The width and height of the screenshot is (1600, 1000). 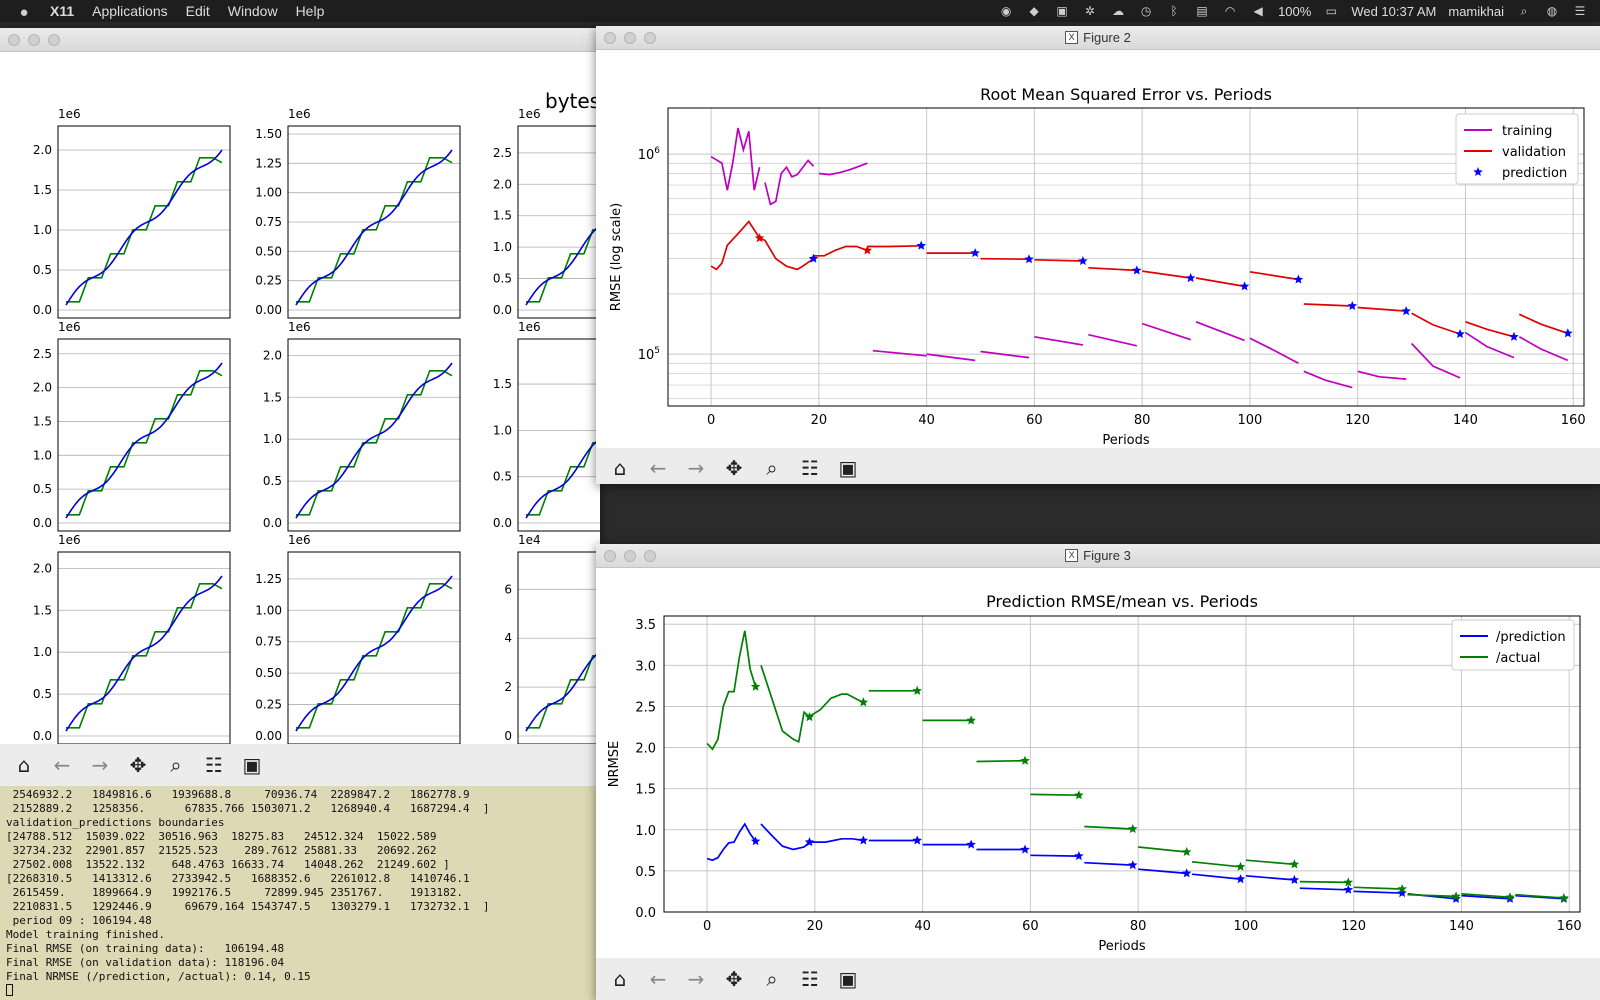 I want to click on axis-exponent: 1e6, so click(x=529, y=327).